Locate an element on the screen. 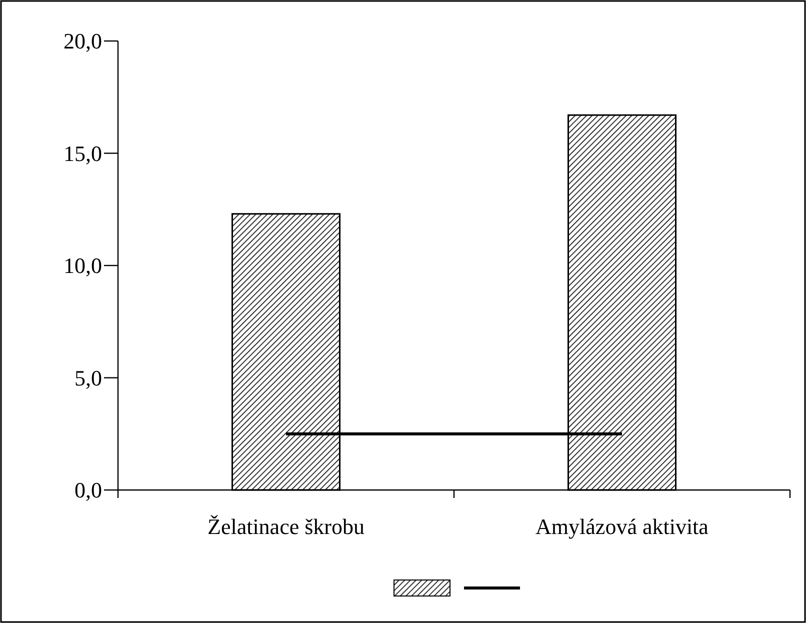  x-tick-label: Amylázová aktivita is located at coordinates (622, 526).